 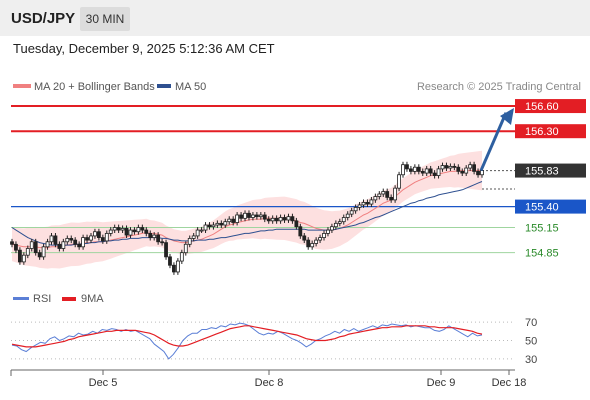 I want to click on x-tick-label-2: Dec 9, so click(x=441, y=383).